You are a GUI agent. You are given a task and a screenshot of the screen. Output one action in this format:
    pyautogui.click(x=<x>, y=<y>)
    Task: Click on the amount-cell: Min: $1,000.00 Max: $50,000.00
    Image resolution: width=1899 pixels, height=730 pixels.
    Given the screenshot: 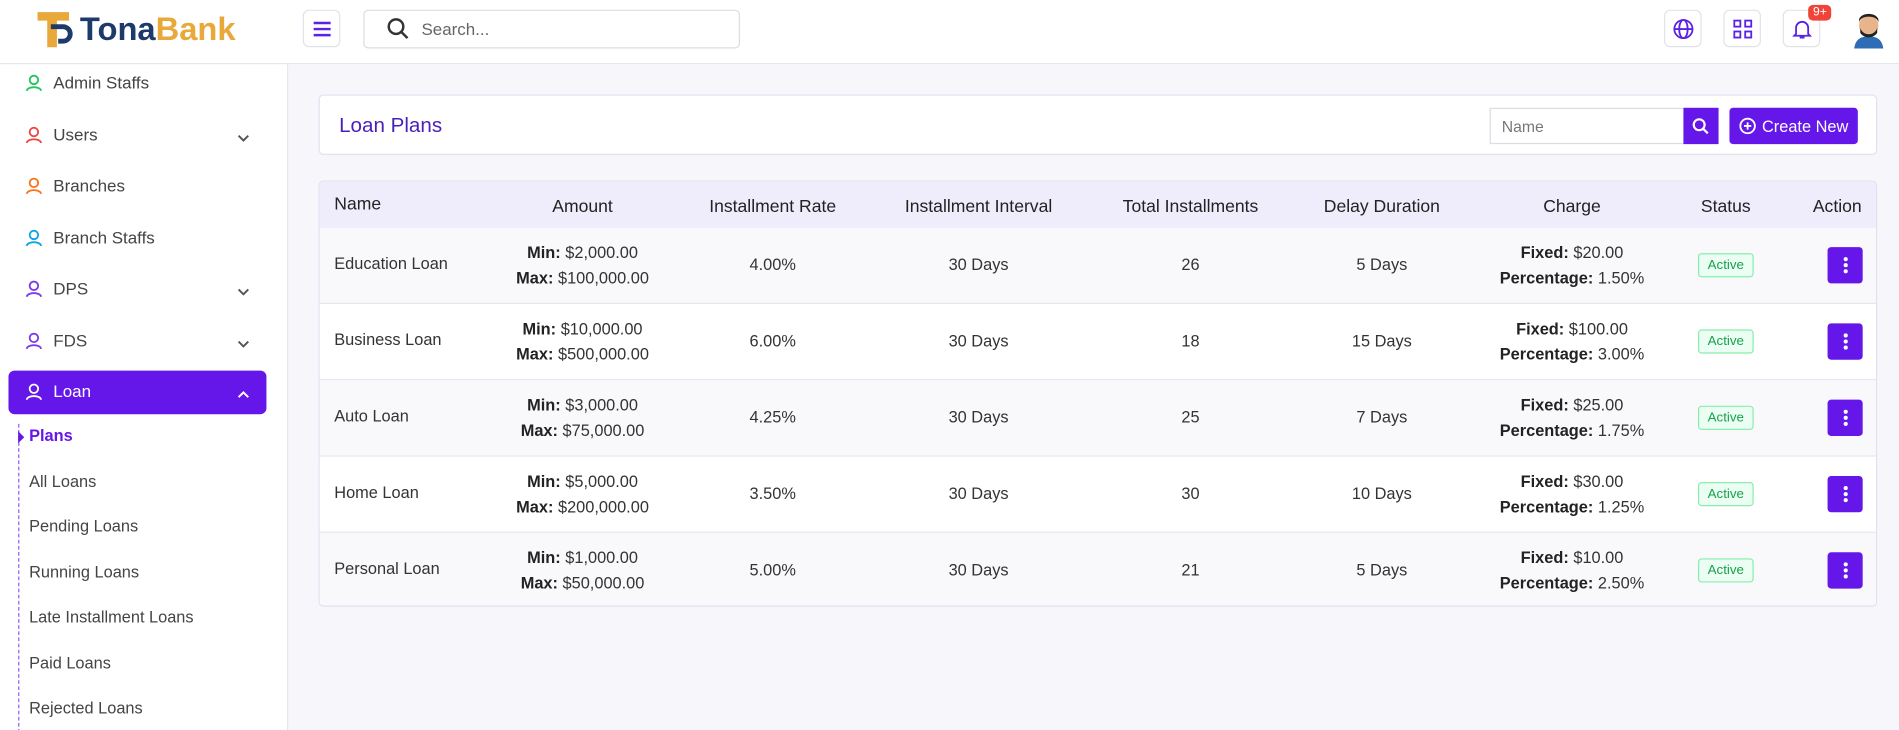 What is the action you would take?
    pyautogui.click(x=583, y=570)
    